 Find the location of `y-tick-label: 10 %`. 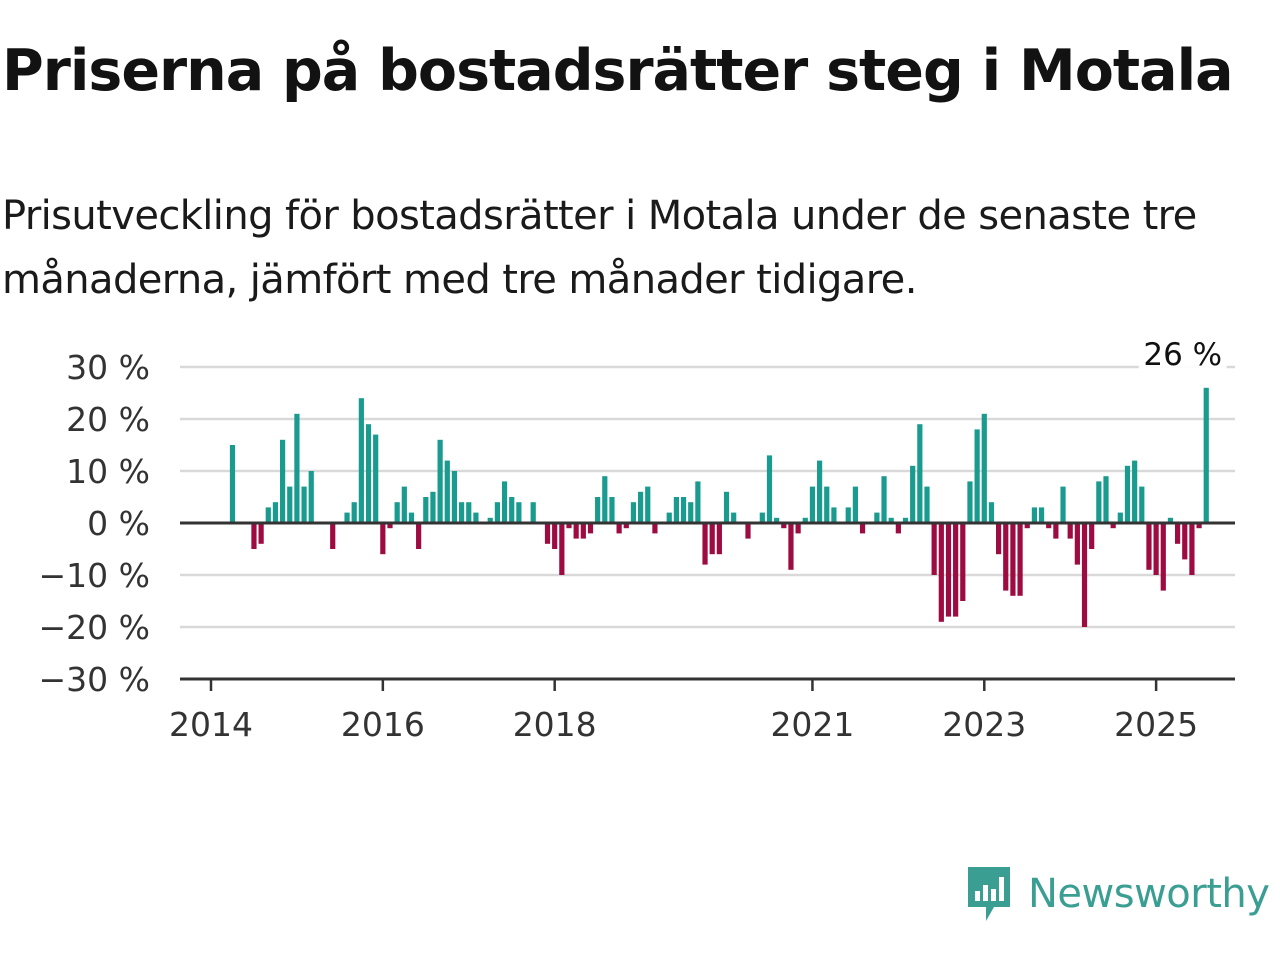

y-tick-label: 10 % is located at coordinates (108, 471).